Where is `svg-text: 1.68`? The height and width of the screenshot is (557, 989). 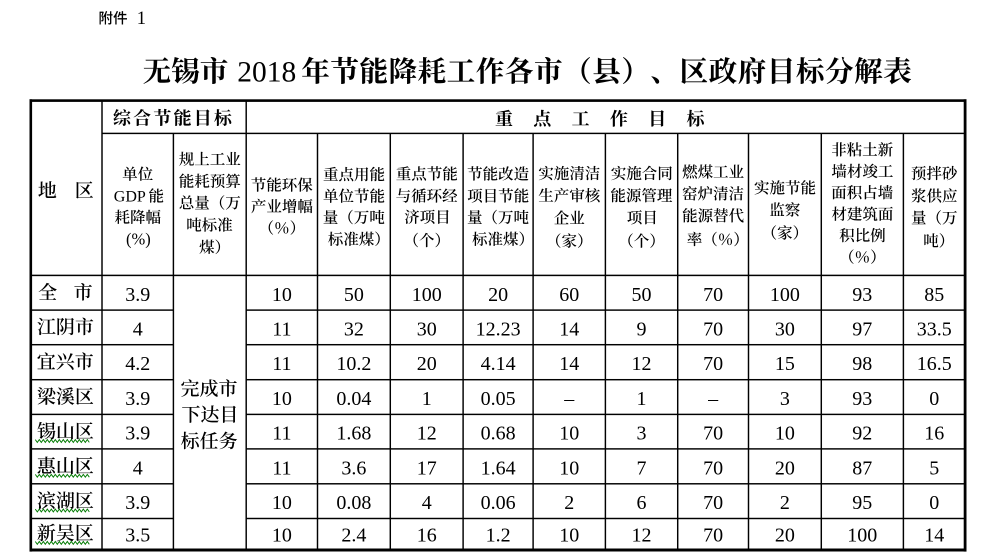
svg-text: 1.68 is located at coordinates (353, 434).